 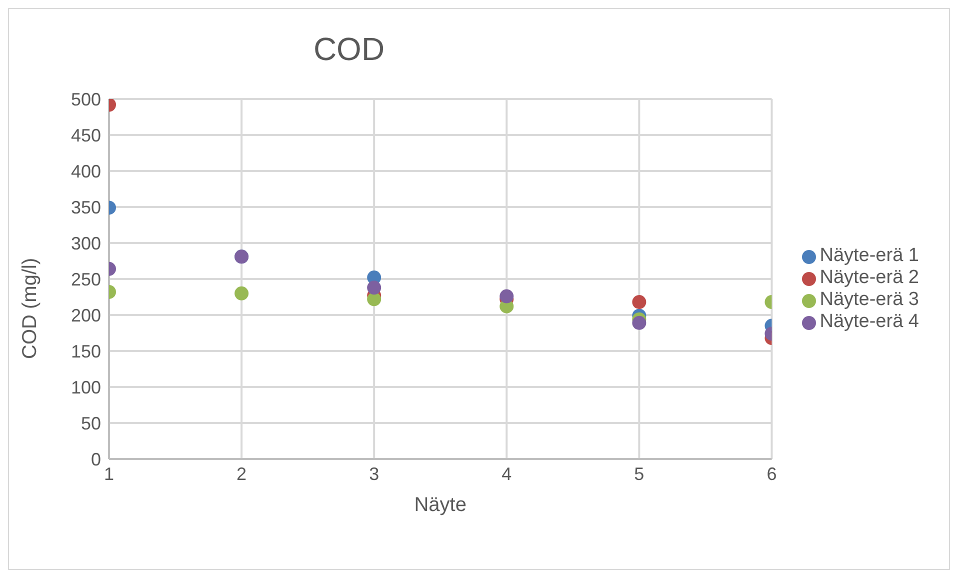 I want to click on x-tick-label: 5, so click(x=639, y=474).